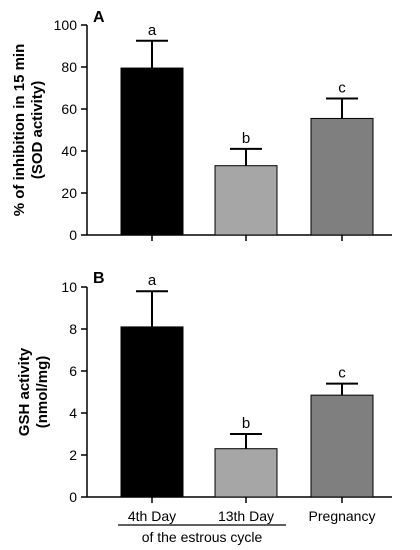  What do you see at coordinates (73, 371) in the screenshot?
I see `y-tick-label: 6` at bounding box center [73, 371].